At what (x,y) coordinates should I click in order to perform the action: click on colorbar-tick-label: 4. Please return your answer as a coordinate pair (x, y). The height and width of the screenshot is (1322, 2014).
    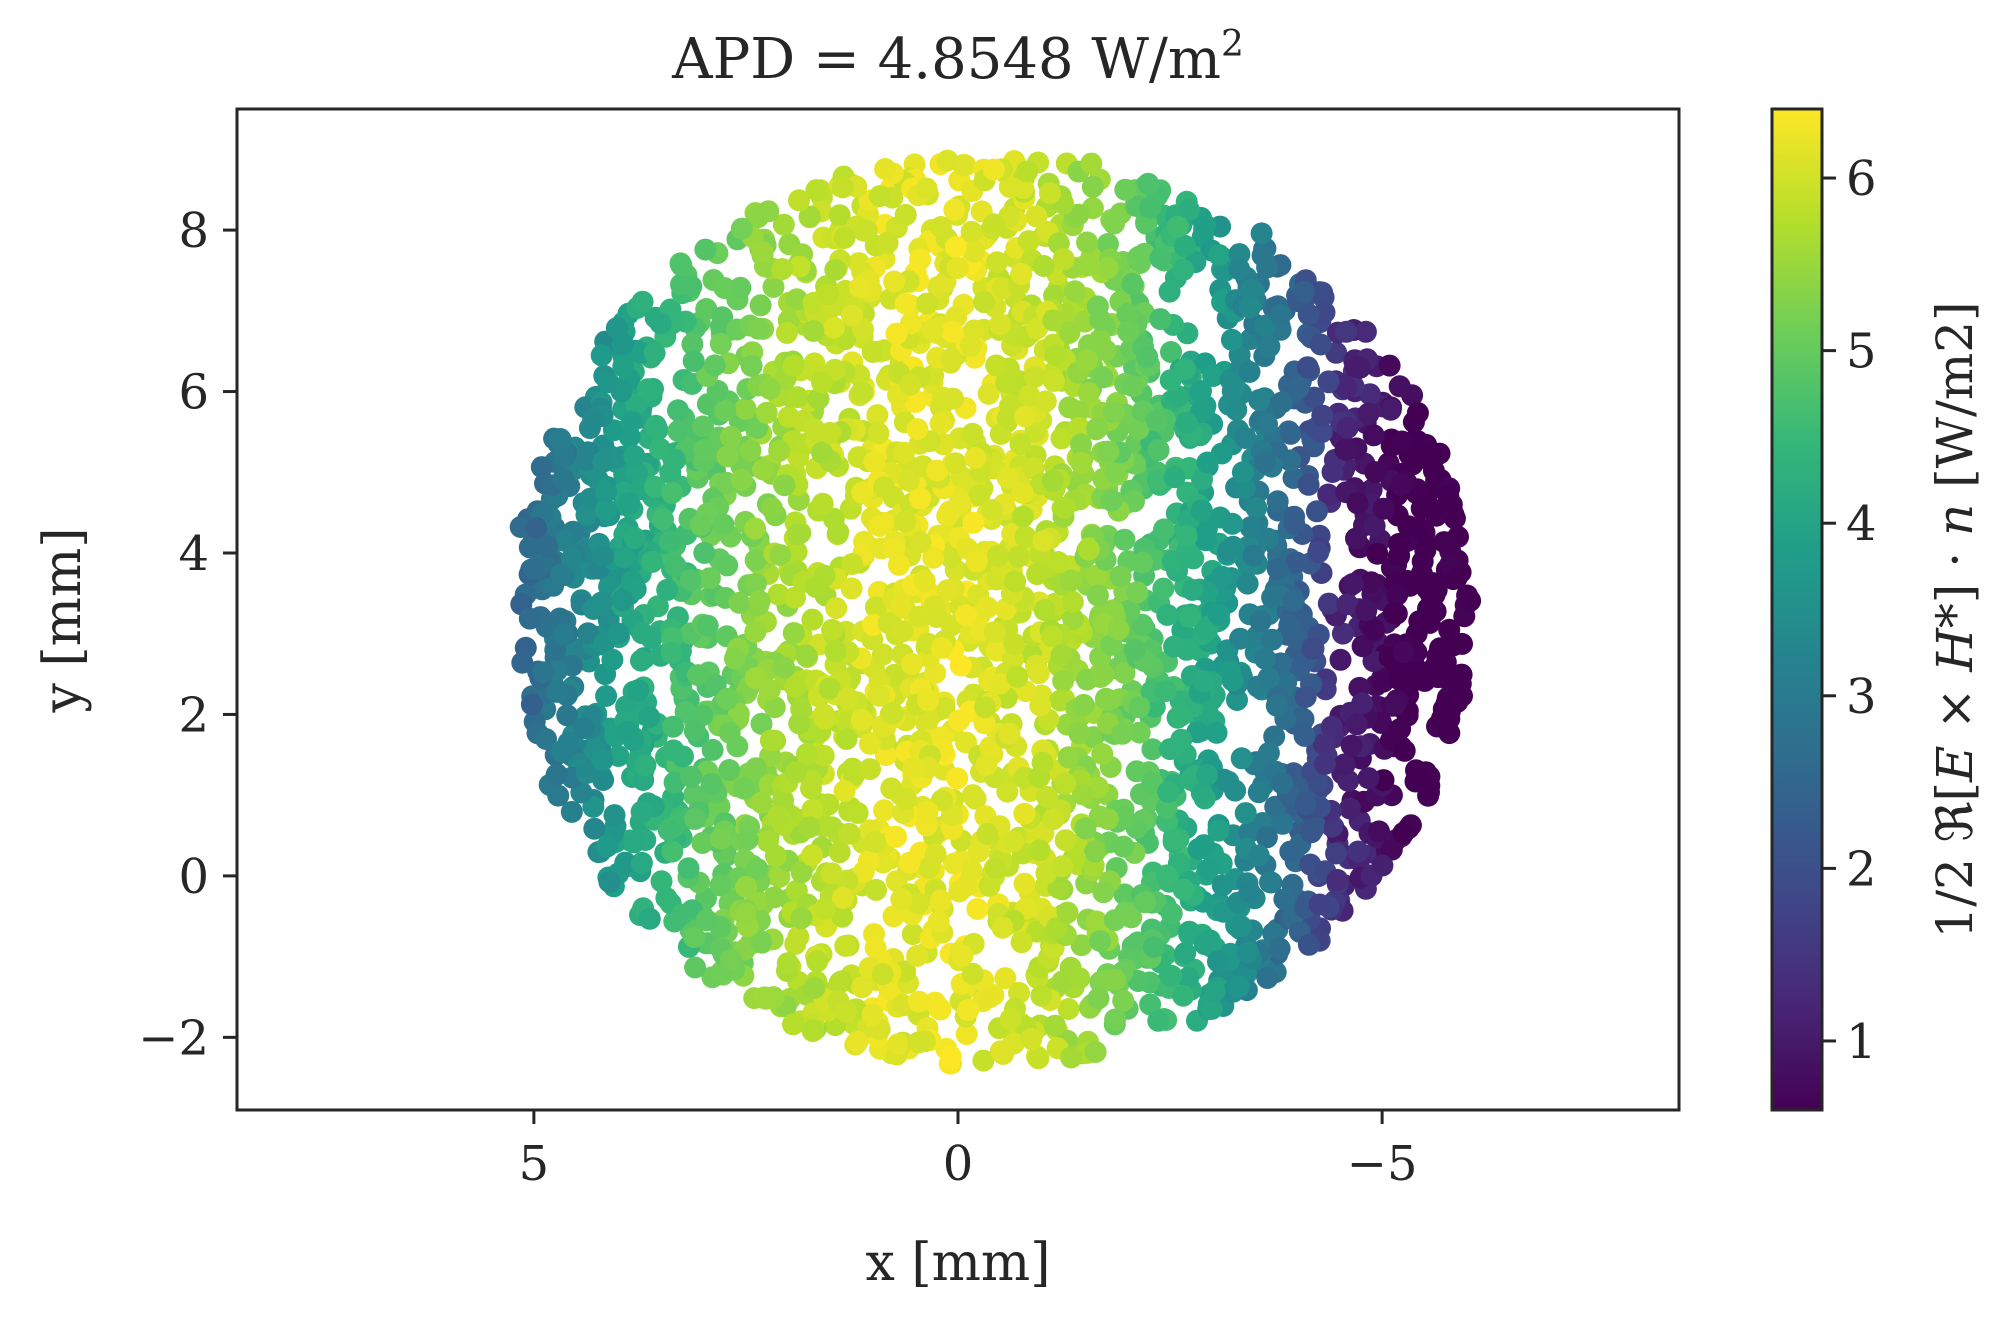
    Looking at the image, I should click on (1861, 524).